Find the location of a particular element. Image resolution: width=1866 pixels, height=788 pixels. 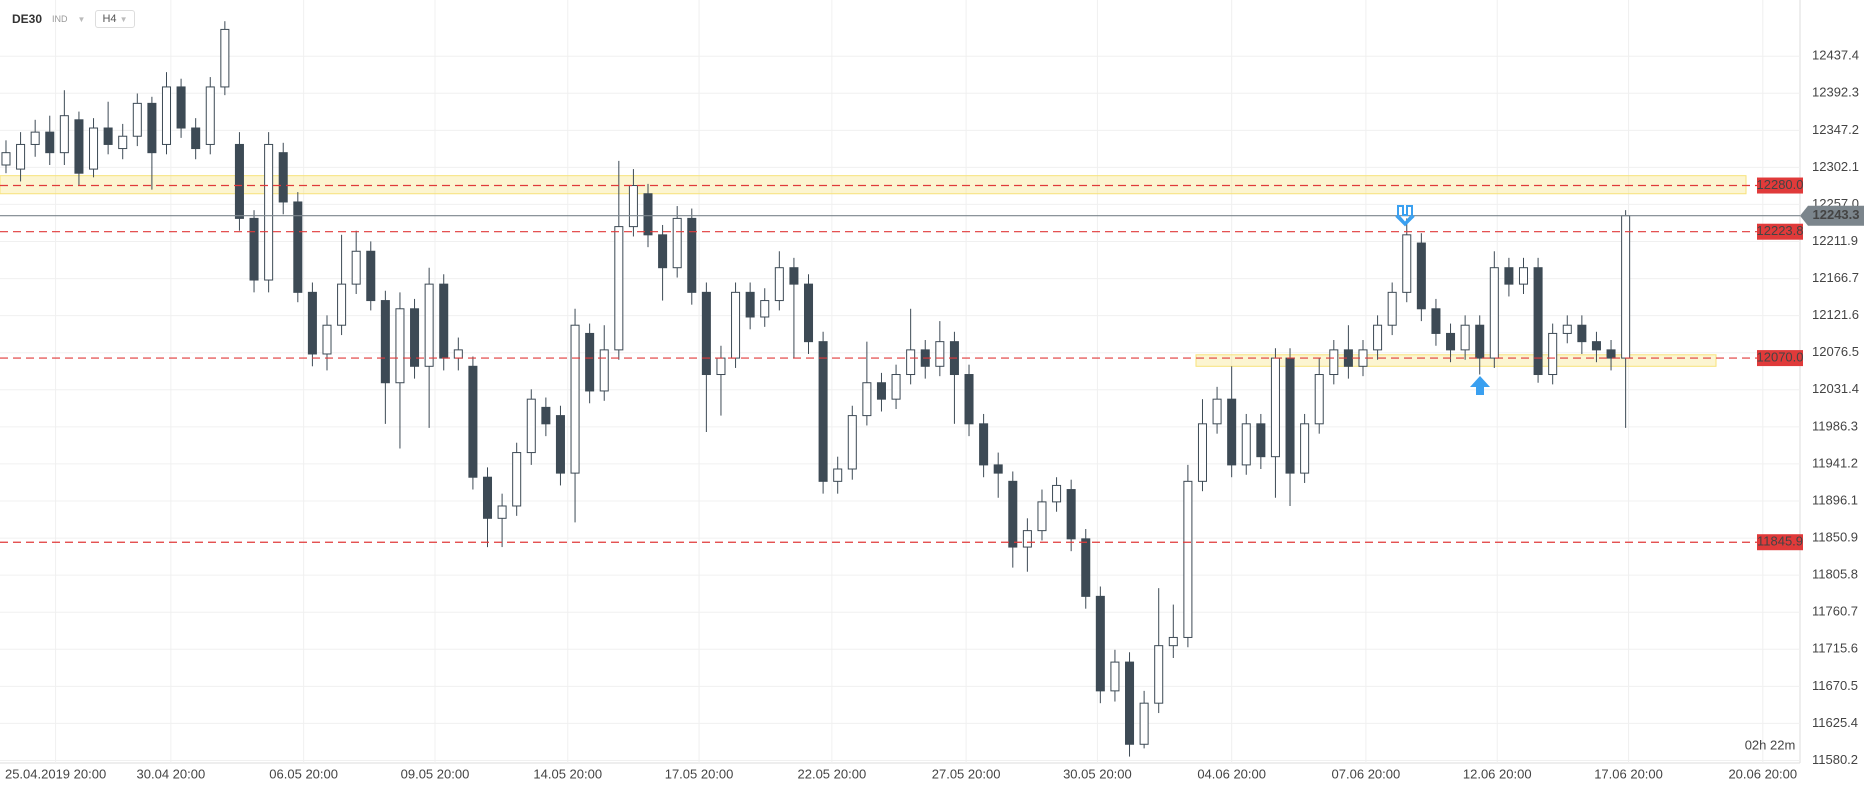

y-tick-label: 12347.2 is located at coordinates (1835, 129).